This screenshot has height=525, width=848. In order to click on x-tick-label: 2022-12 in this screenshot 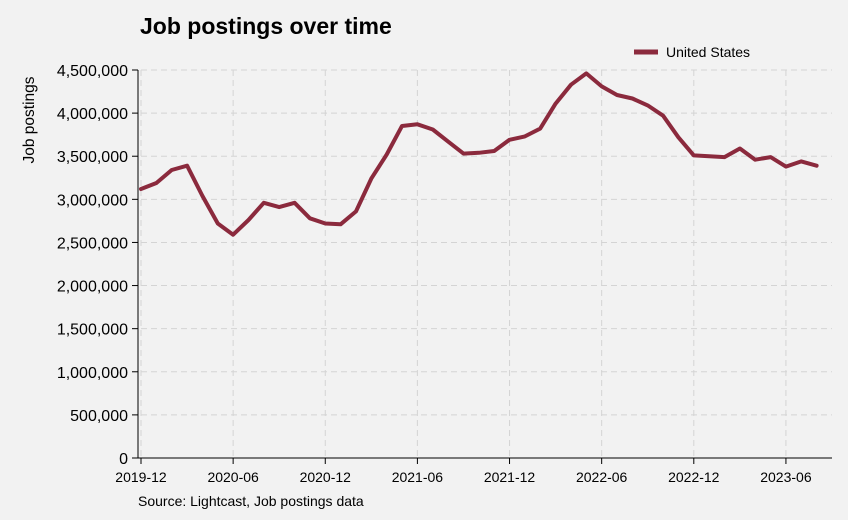, I will do `click(694, 477)`.